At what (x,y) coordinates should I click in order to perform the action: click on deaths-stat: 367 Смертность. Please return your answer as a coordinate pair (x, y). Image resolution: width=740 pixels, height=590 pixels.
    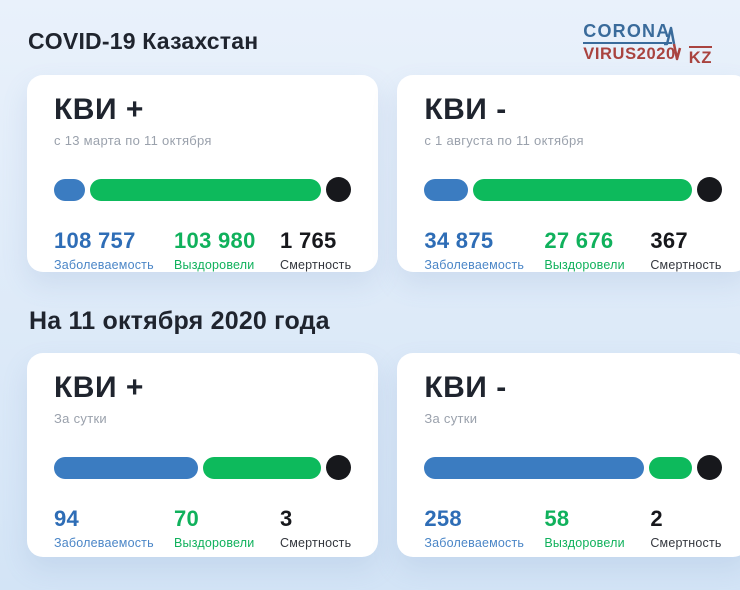
    Looking at the image, I should click on (685, 250).